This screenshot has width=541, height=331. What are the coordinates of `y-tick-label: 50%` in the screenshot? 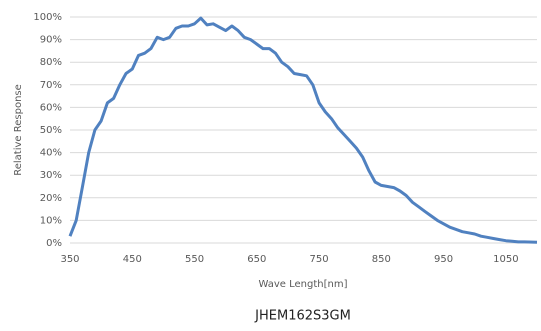 It's located at (51, 130).